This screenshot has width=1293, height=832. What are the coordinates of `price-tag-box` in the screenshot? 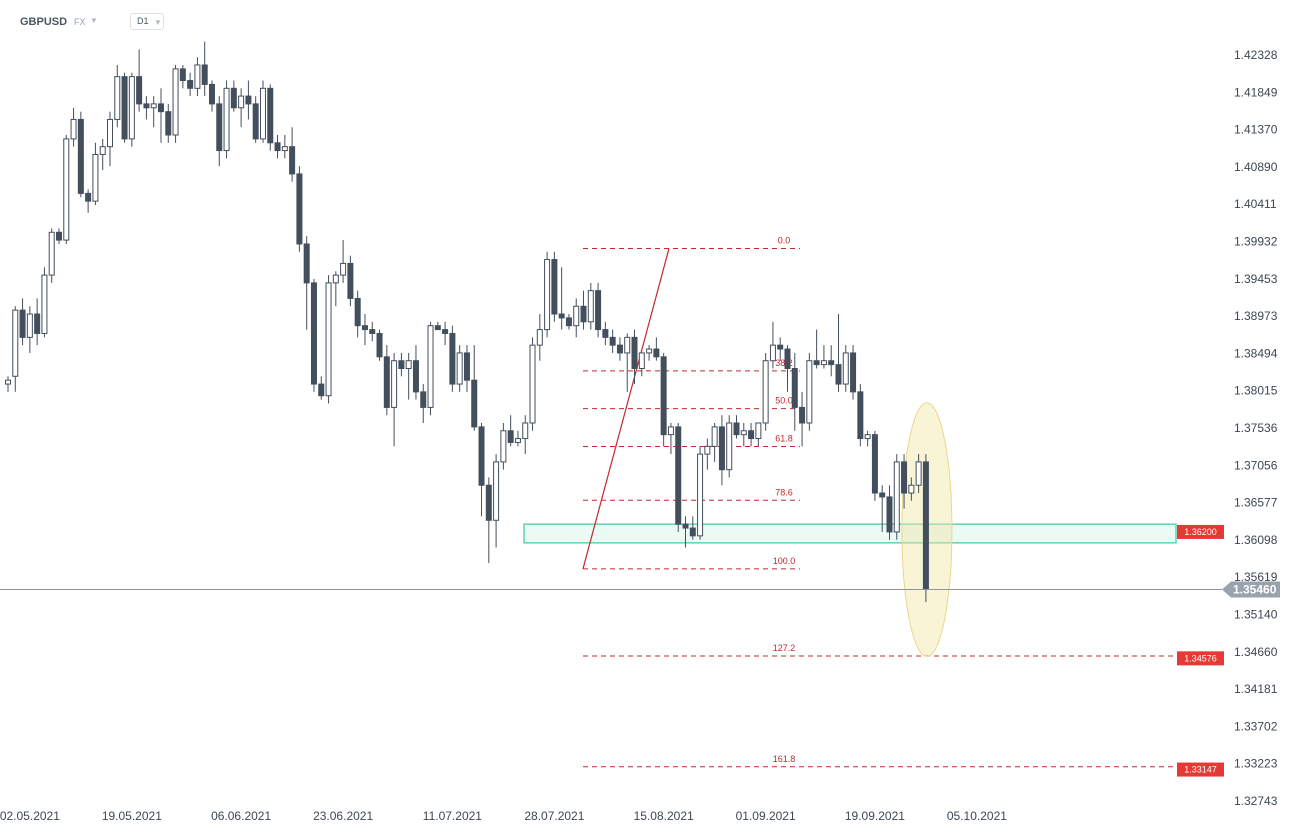 It's located at (1200, 531).